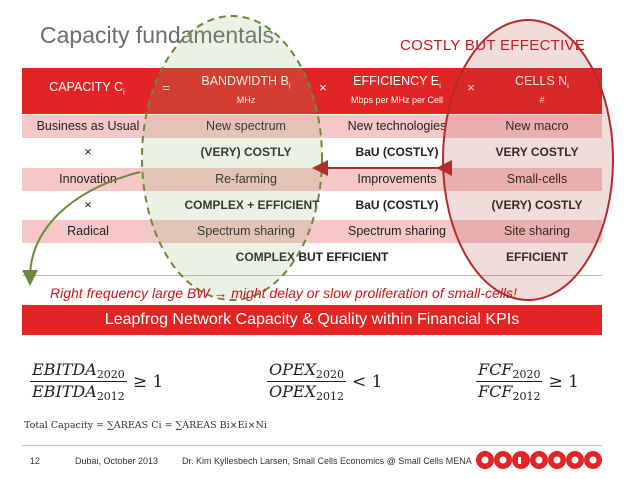 The height and width of the screenshot is (479, 638). I want to click on row-cells: Small-cells, so click(537, 179).